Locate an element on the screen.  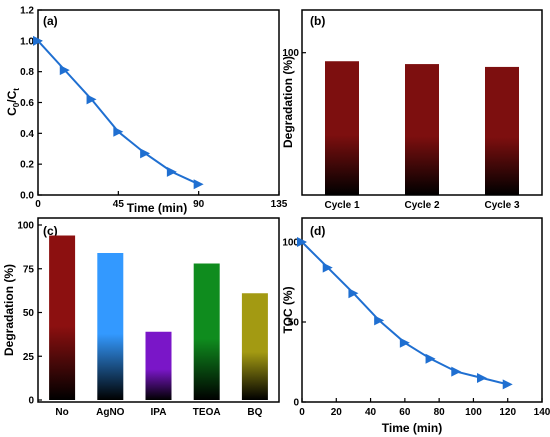
y-tick-label: 25 is located at coordinates (29, 357).